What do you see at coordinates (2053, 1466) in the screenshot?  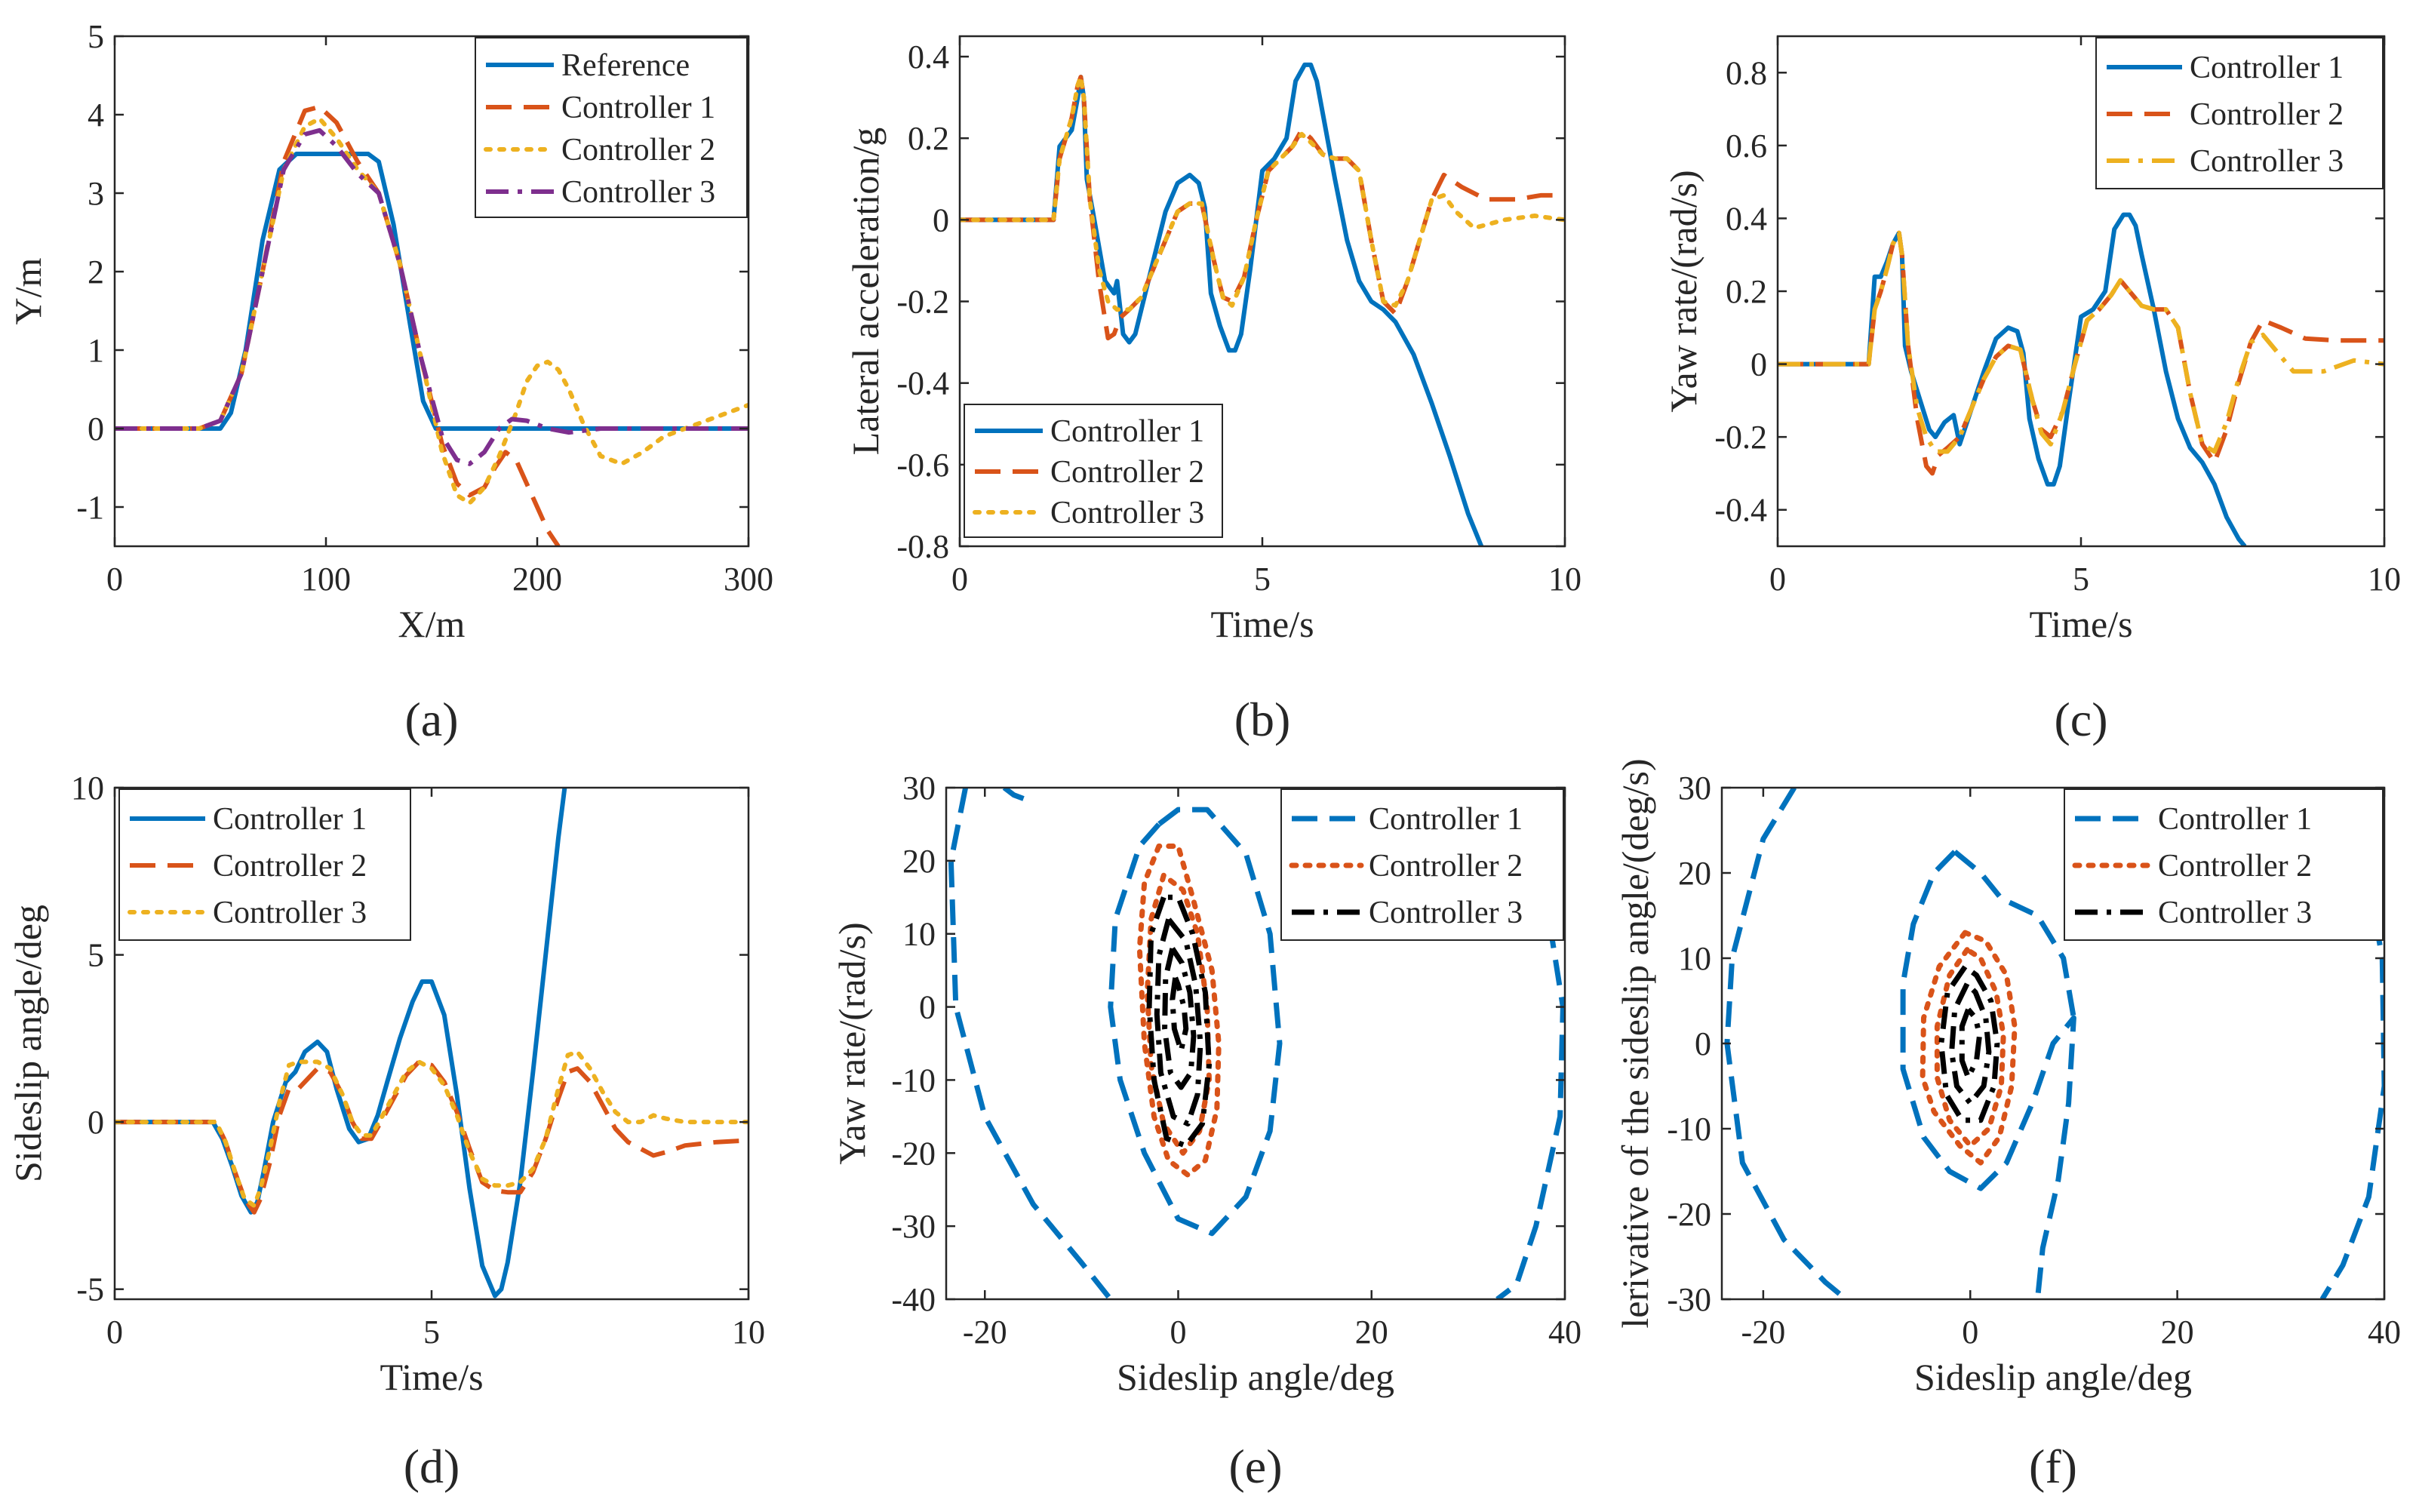 I see `panel-caption: (f)` at bounding box center [2053, 1466].